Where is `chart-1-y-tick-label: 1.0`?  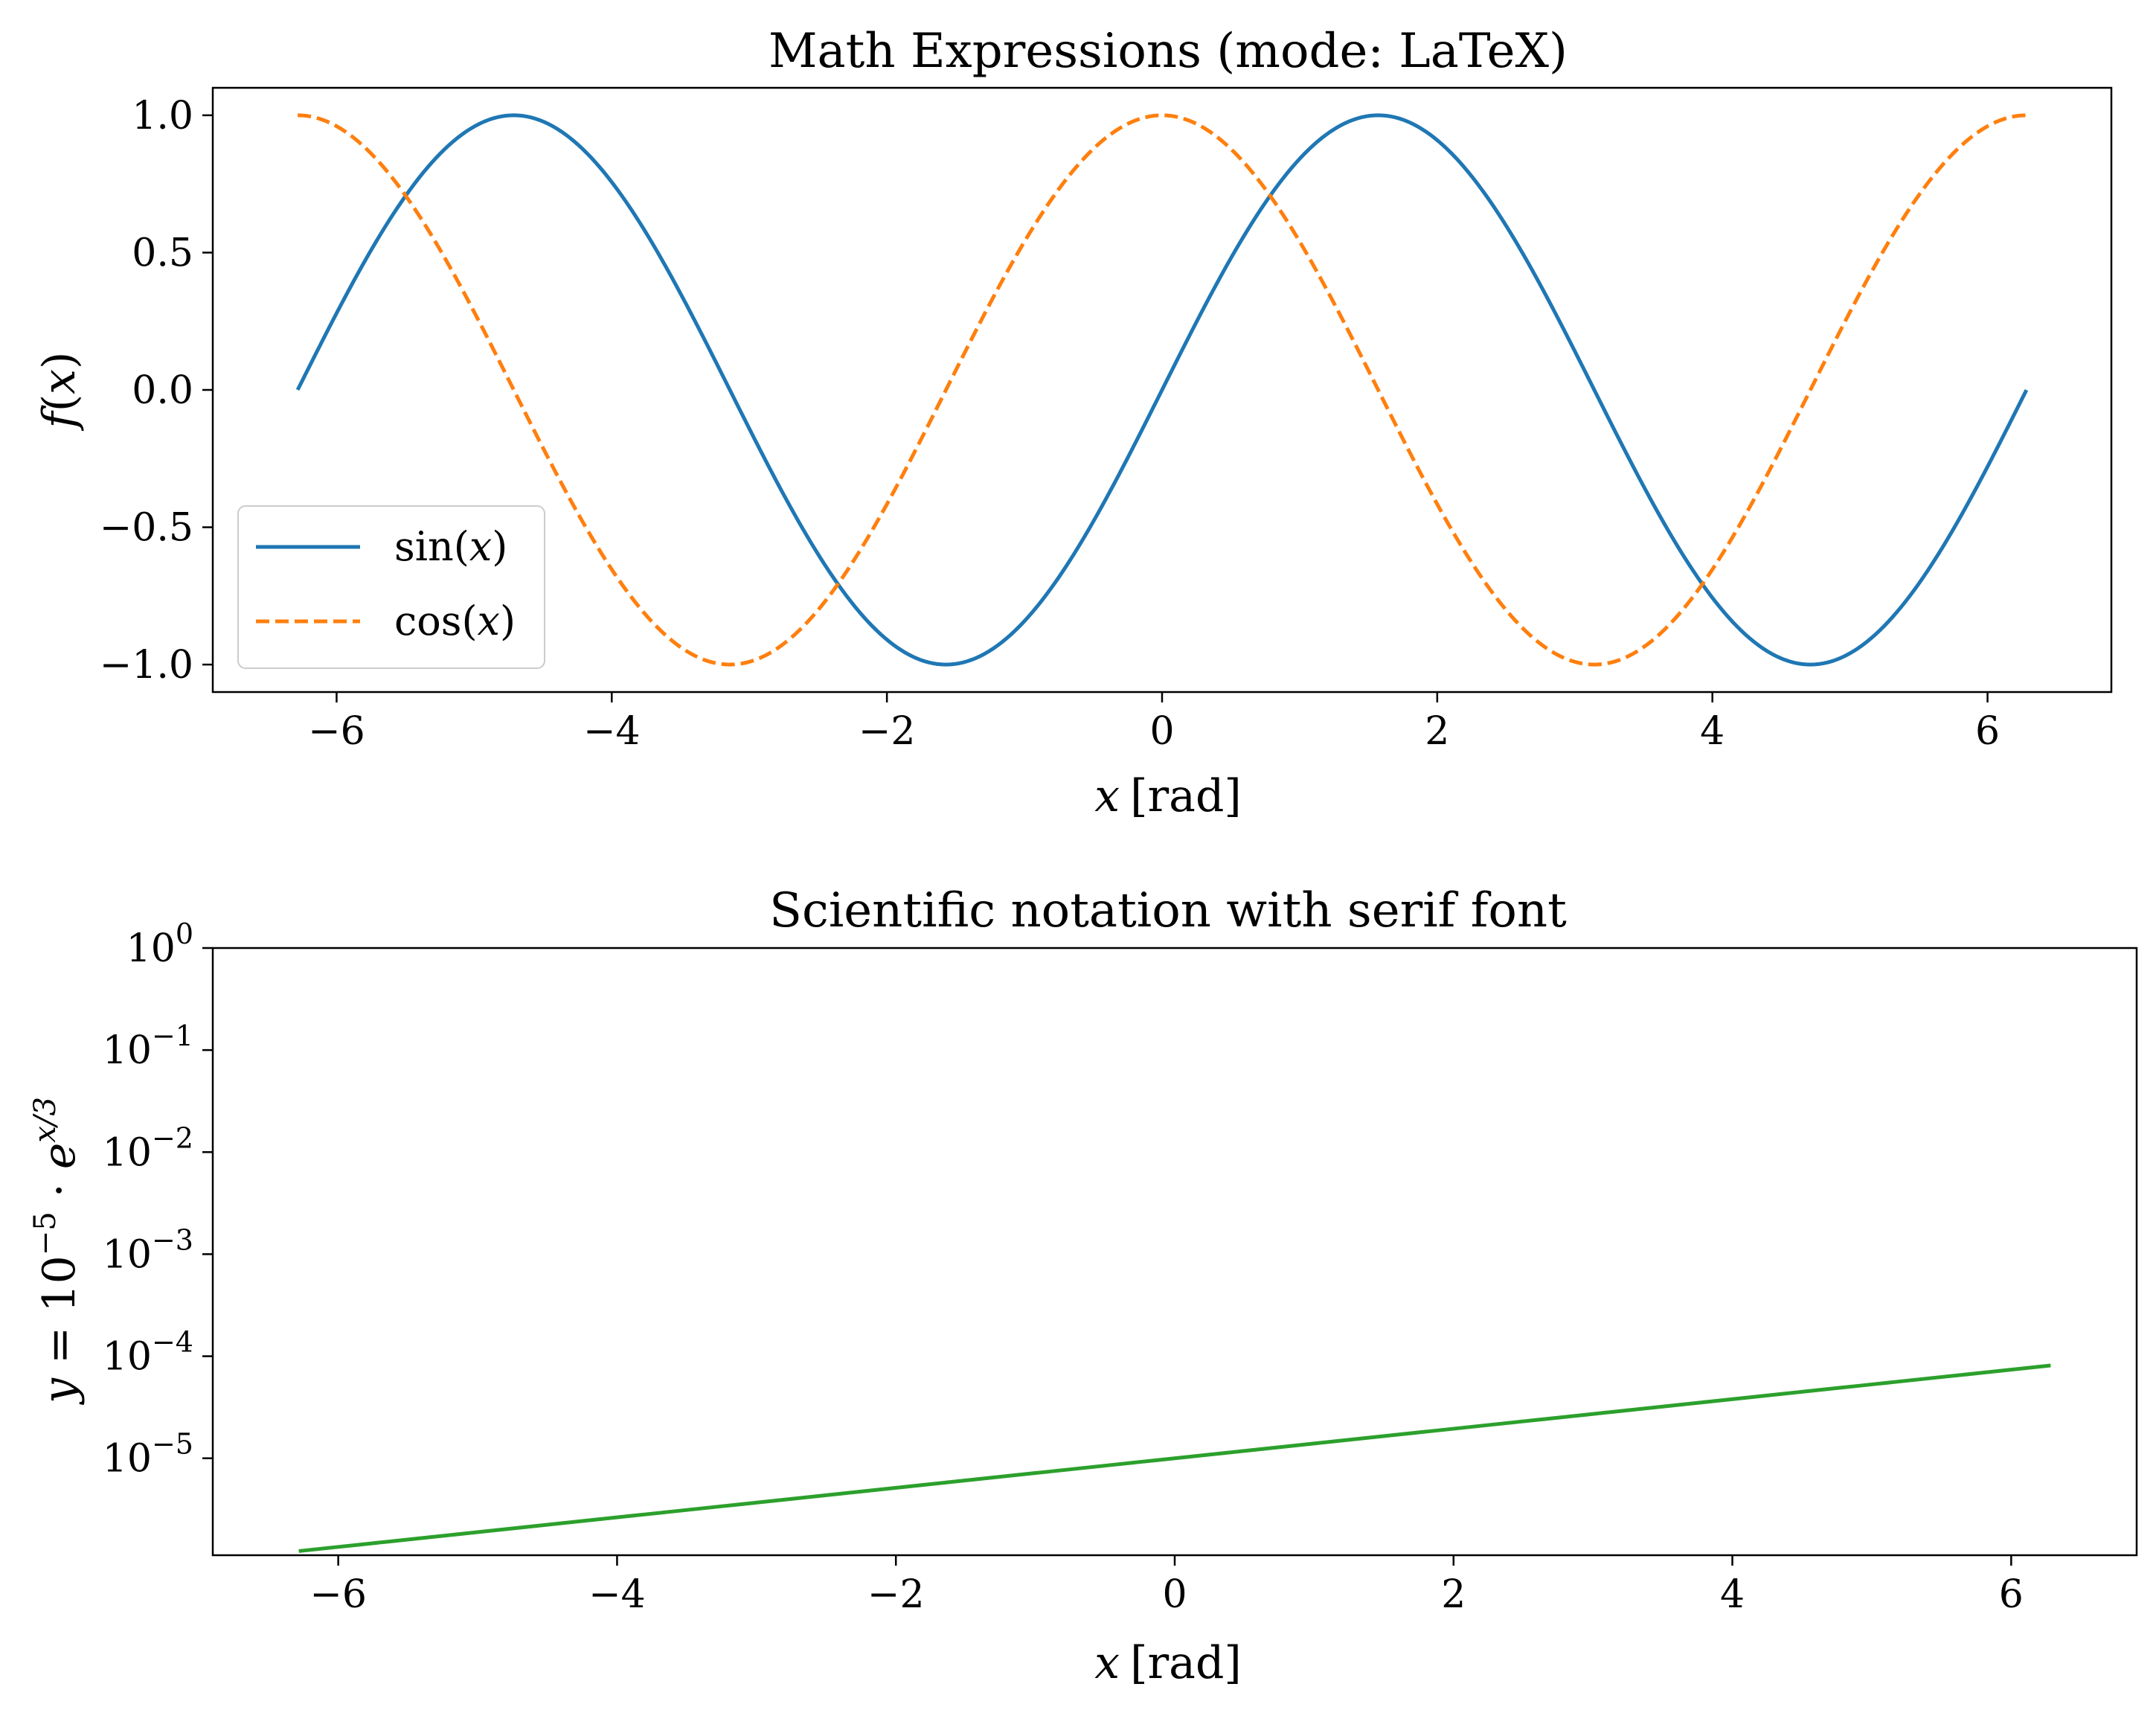 chart-1-y-tick-label: 1.0 is located at coordinates (162, 116).